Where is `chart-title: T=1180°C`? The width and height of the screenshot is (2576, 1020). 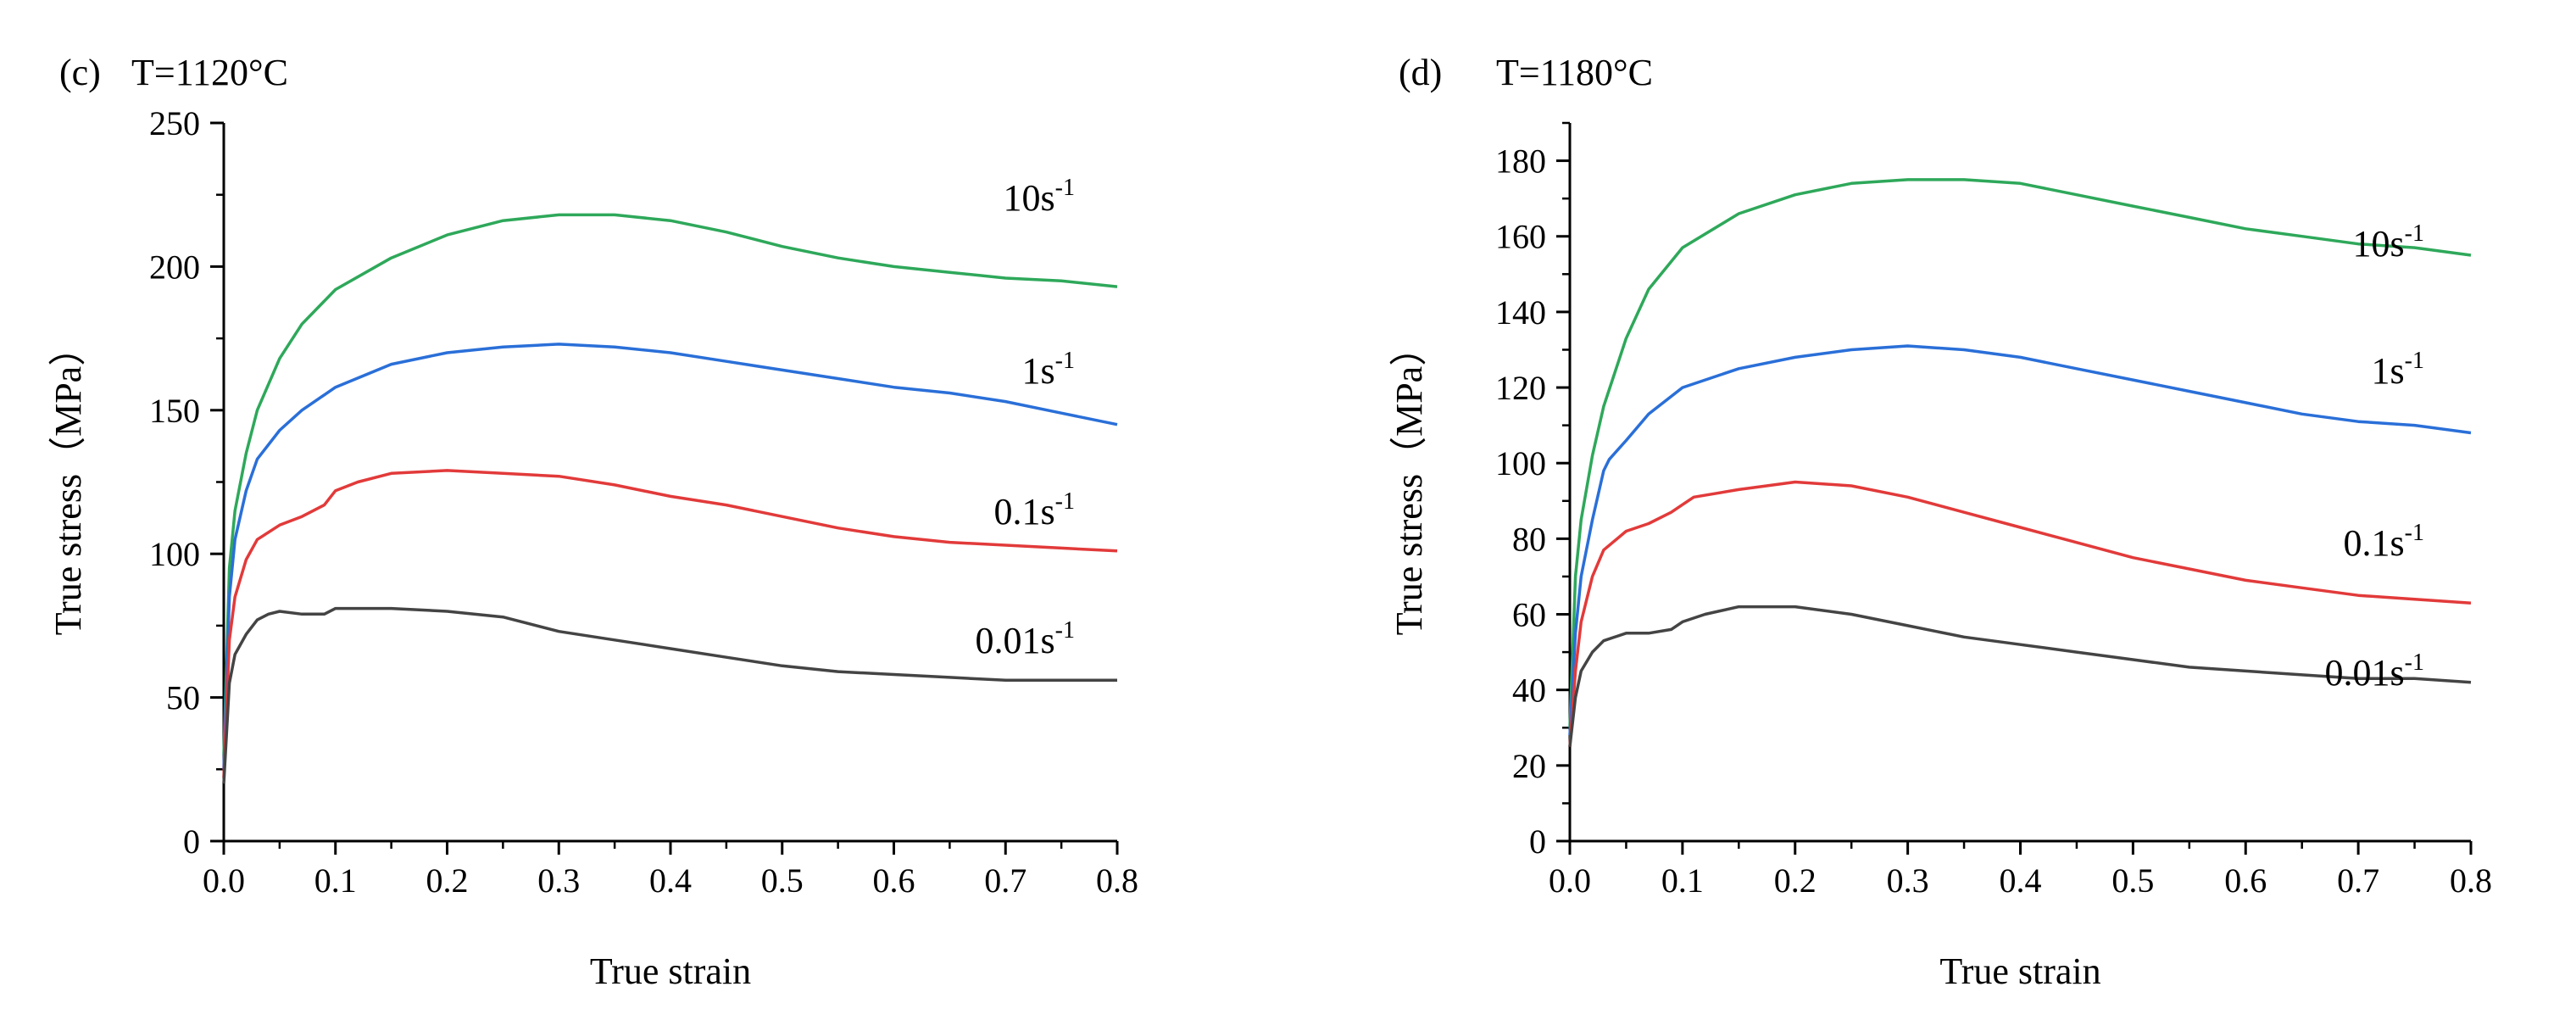 chart-title: T=1180°C is located at coordinates (1574, 73).